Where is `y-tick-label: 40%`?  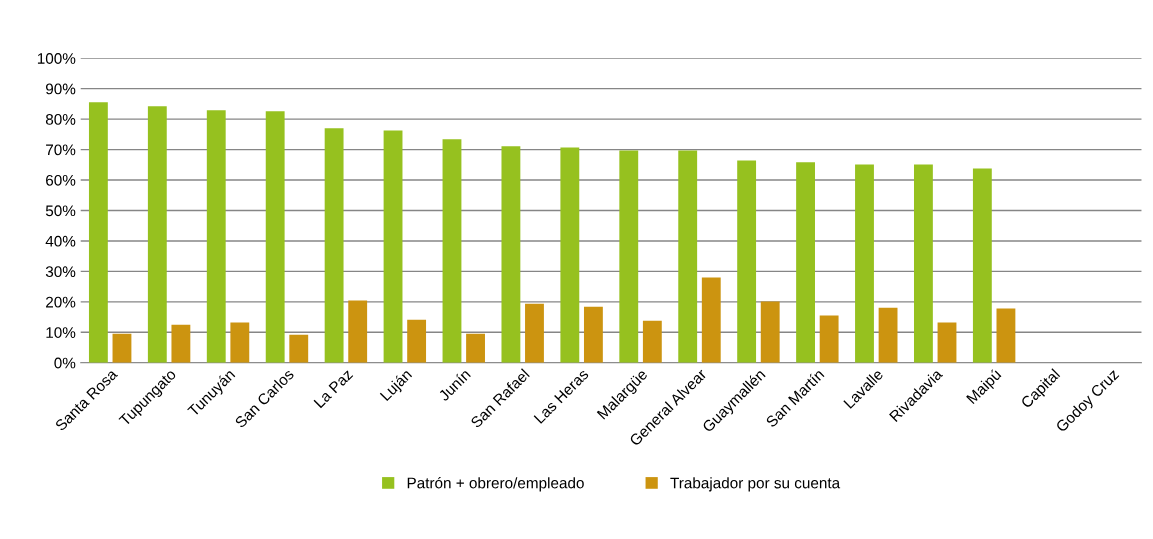 y-tick-label: 40% is located at coordinates (60, 241).